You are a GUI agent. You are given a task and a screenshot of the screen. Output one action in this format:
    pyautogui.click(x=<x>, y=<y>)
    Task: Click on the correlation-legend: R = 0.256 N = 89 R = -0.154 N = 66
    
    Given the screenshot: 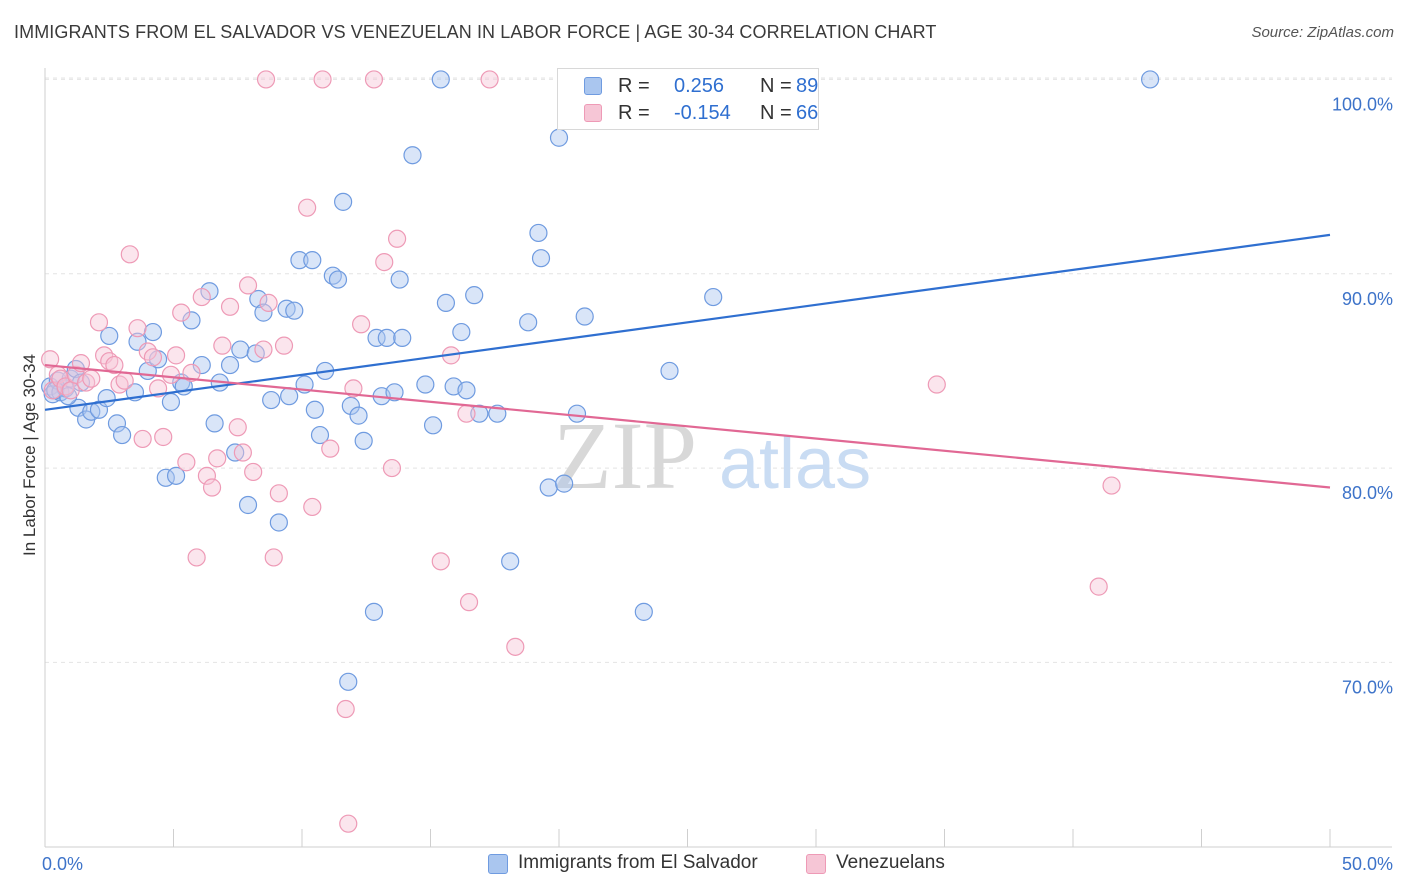 What is the action you would take?
    pyautogui.click(x=688, y=99)
    